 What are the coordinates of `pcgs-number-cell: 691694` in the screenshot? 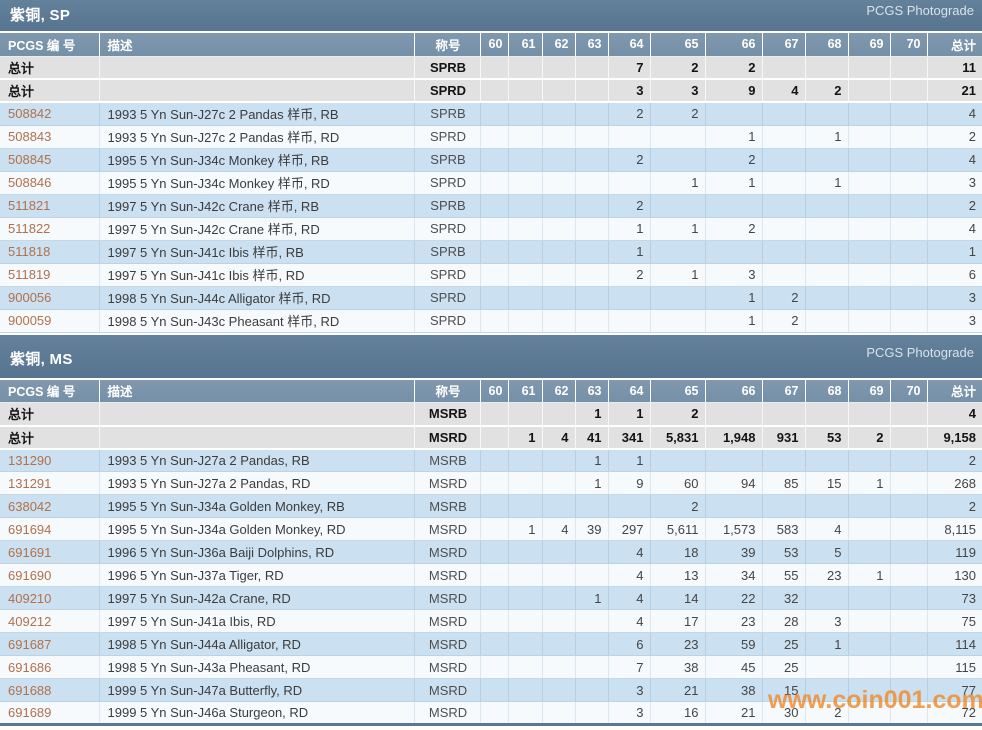 It's located at (50, 529).